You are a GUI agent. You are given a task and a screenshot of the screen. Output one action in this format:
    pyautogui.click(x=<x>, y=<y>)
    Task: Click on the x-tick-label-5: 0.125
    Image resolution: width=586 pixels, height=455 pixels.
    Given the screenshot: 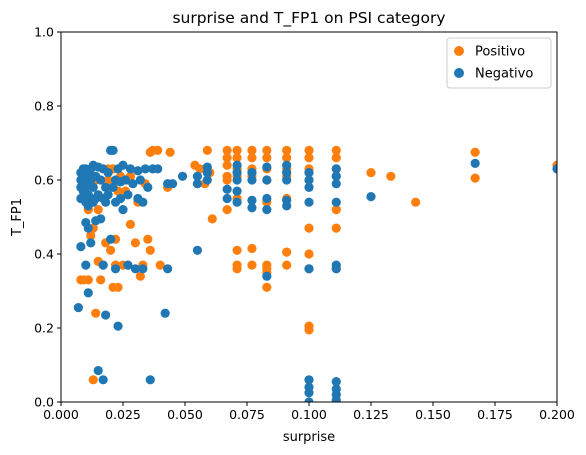 What is the action you would take?
    pyautogui.click(x=371, y=414)
    